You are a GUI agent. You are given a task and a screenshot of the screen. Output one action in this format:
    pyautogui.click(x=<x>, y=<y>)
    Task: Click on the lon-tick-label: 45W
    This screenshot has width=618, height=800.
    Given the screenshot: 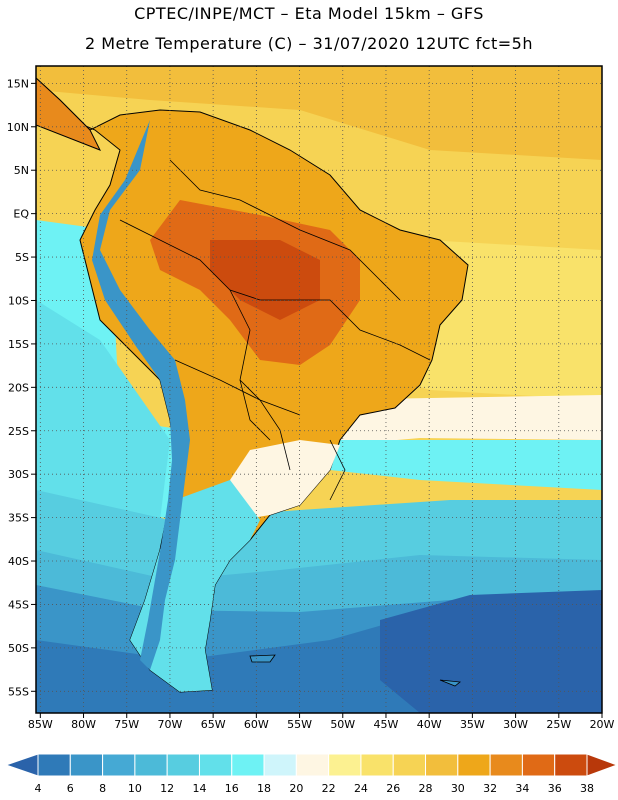 What is the action you would take?
    pyautogui.click(x=386, y=724)
    